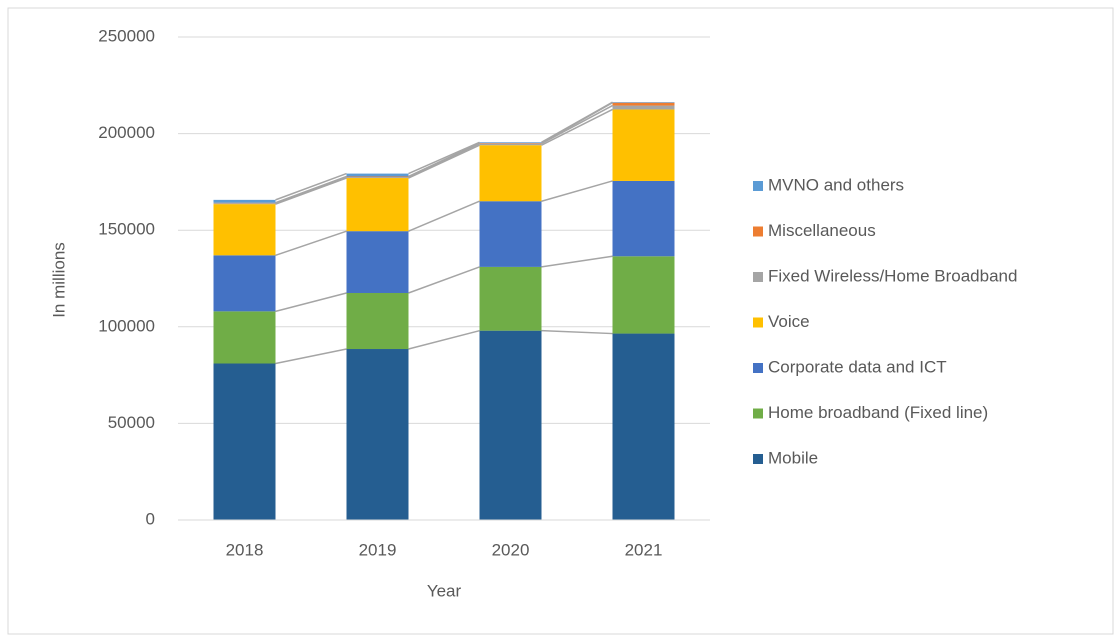 This screenshot has width=1114, height=635. What do you see at coordinates (126, 325) in the screenshot?
I see `y-tick-label: 100000` at bounding box center [126, 325].